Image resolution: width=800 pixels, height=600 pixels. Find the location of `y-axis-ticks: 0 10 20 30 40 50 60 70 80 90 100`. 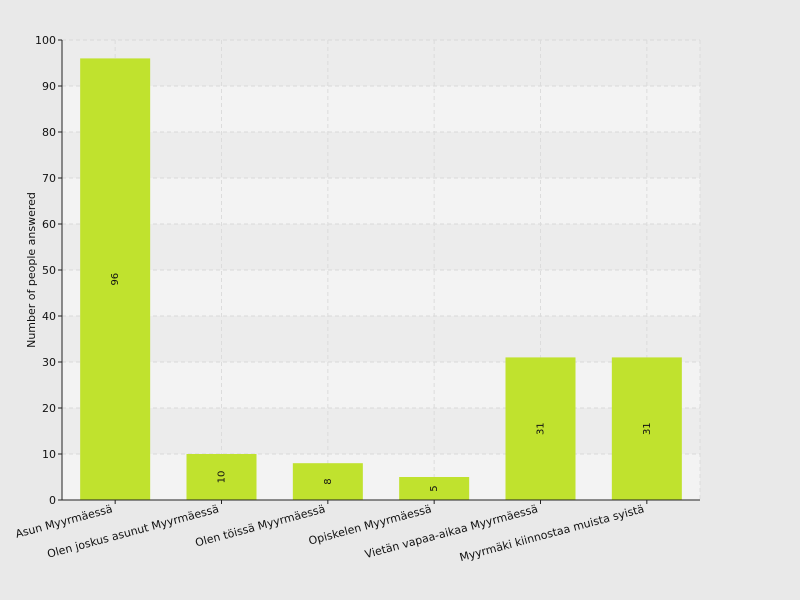

y-axis-ticks: 0 10 20 30 40 50 60 70 80 90 100 is located at coordinates (48, 270).